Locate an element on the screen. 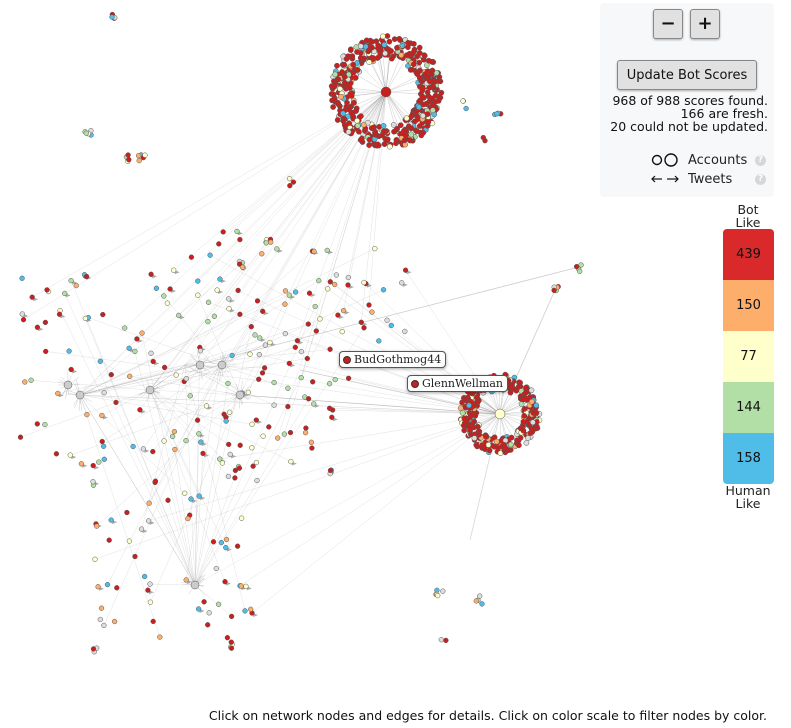 The image size is (791, 728). scale-bin-mostly-bot: 150 is located at coordinates (748, 305).